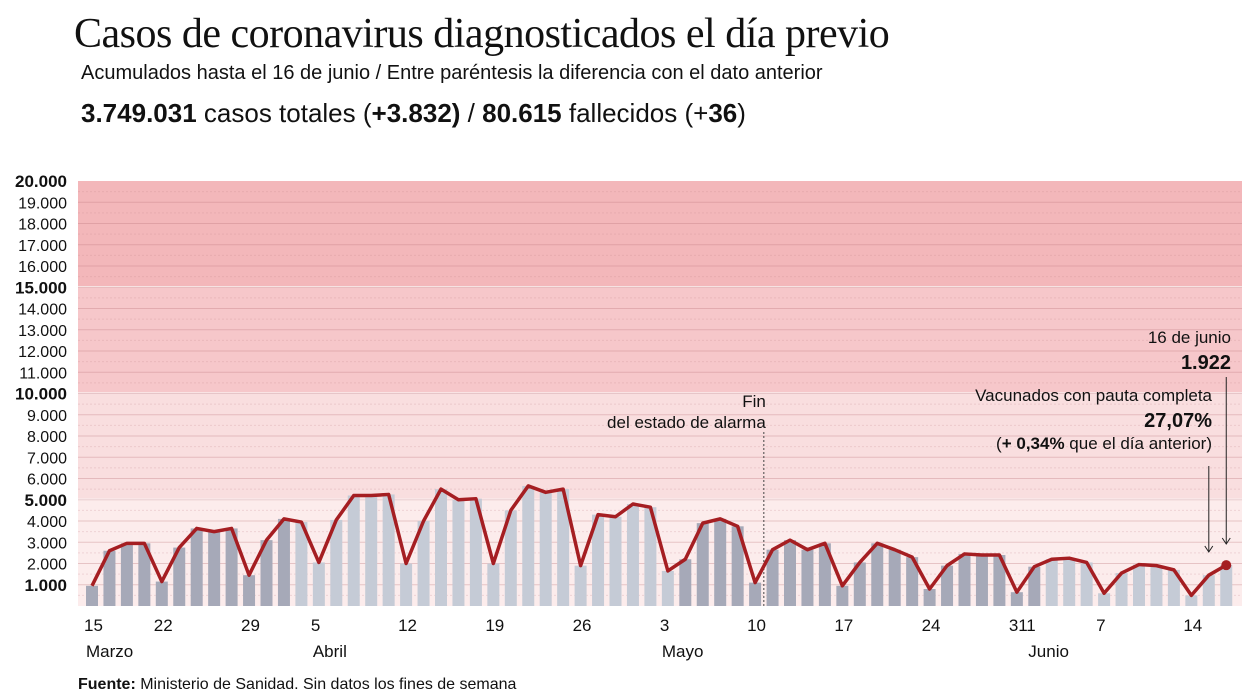 Image resolution: width=1248 pixels, height=698 pixels. I want to click on y-tick-label: 16.000, so click(42, 267).